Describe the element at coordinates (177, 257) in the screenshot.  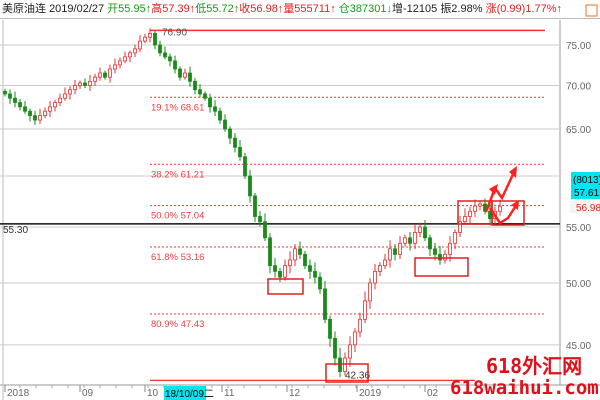
I see `fib-level-label: 61.8% 53.16` at that location.